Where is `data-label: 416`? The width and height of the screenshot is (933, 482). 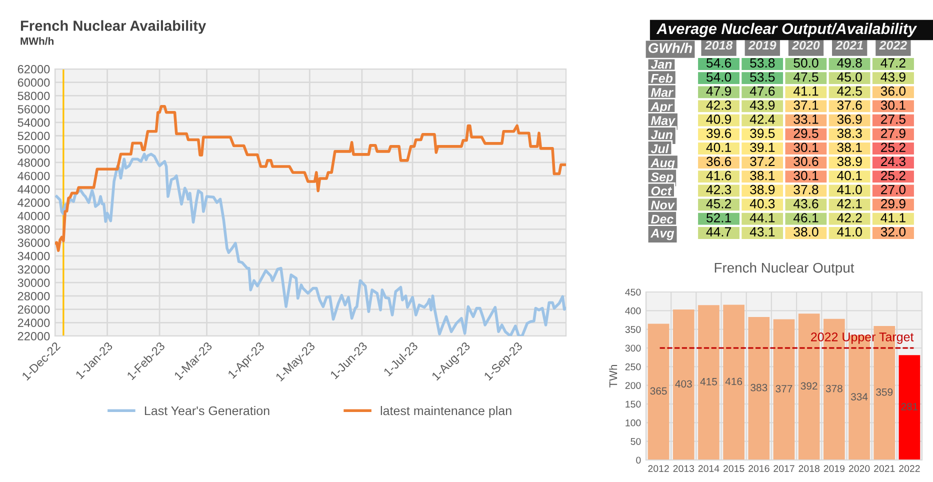
data-label: 416 is located at coordinates (733, 382).